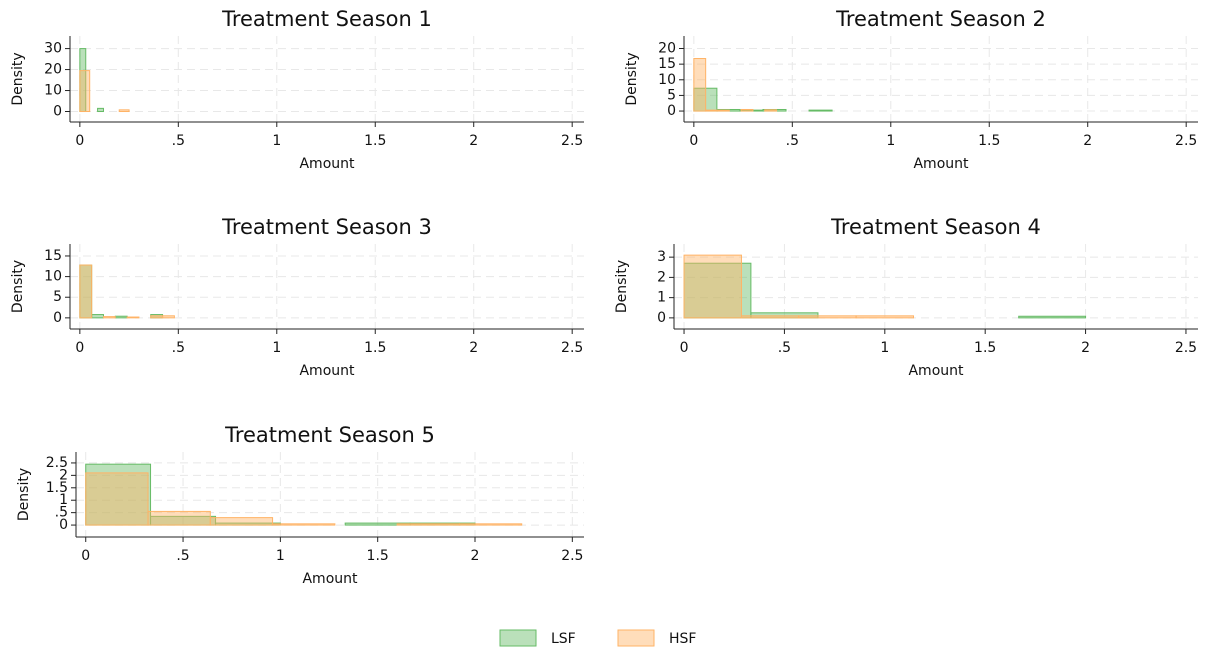 The image size is (1208, 650). I want to click on chart-title: Treatment Season 4, so click(935, 227).